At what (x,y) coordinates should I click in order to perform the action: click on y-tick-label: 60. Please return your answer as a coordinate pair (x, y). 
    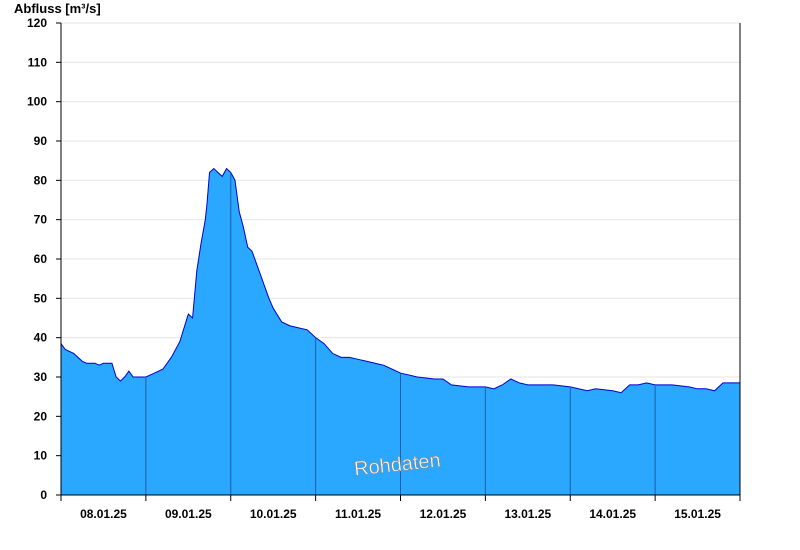
    Looking at the image, I should click on (41, 259).